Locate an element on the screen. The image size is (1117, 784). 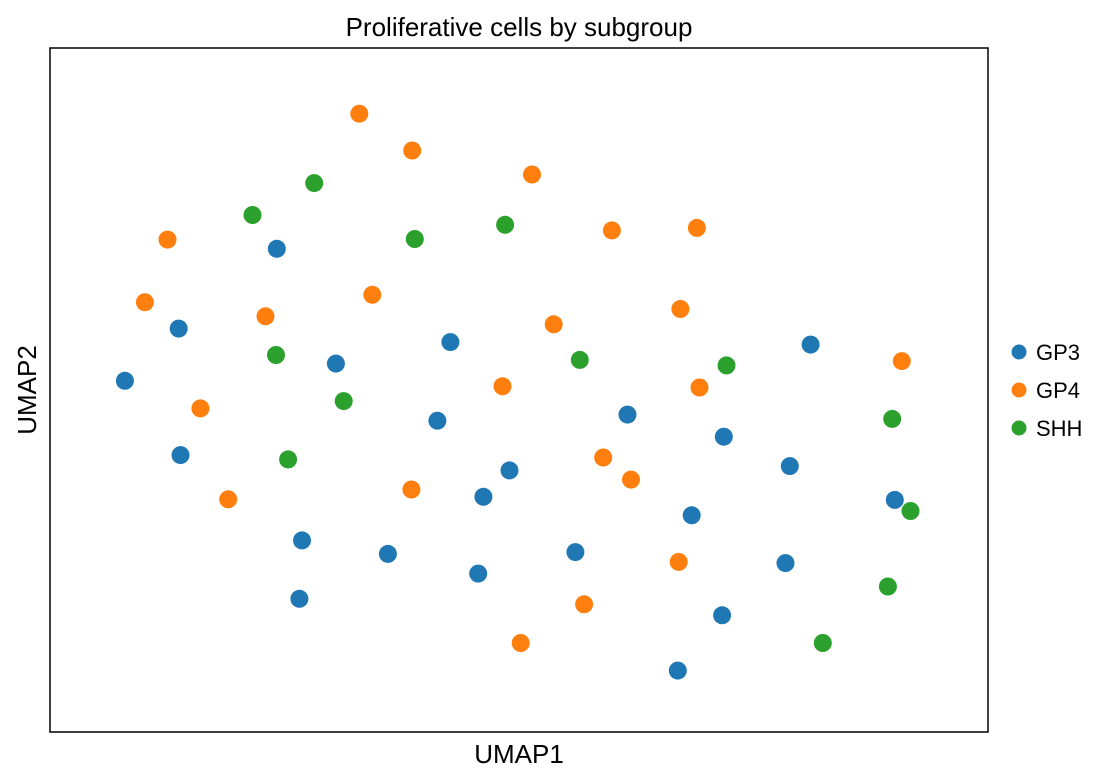
legend-entry-gp4: GP4 is located at coordinates (1045, 390).